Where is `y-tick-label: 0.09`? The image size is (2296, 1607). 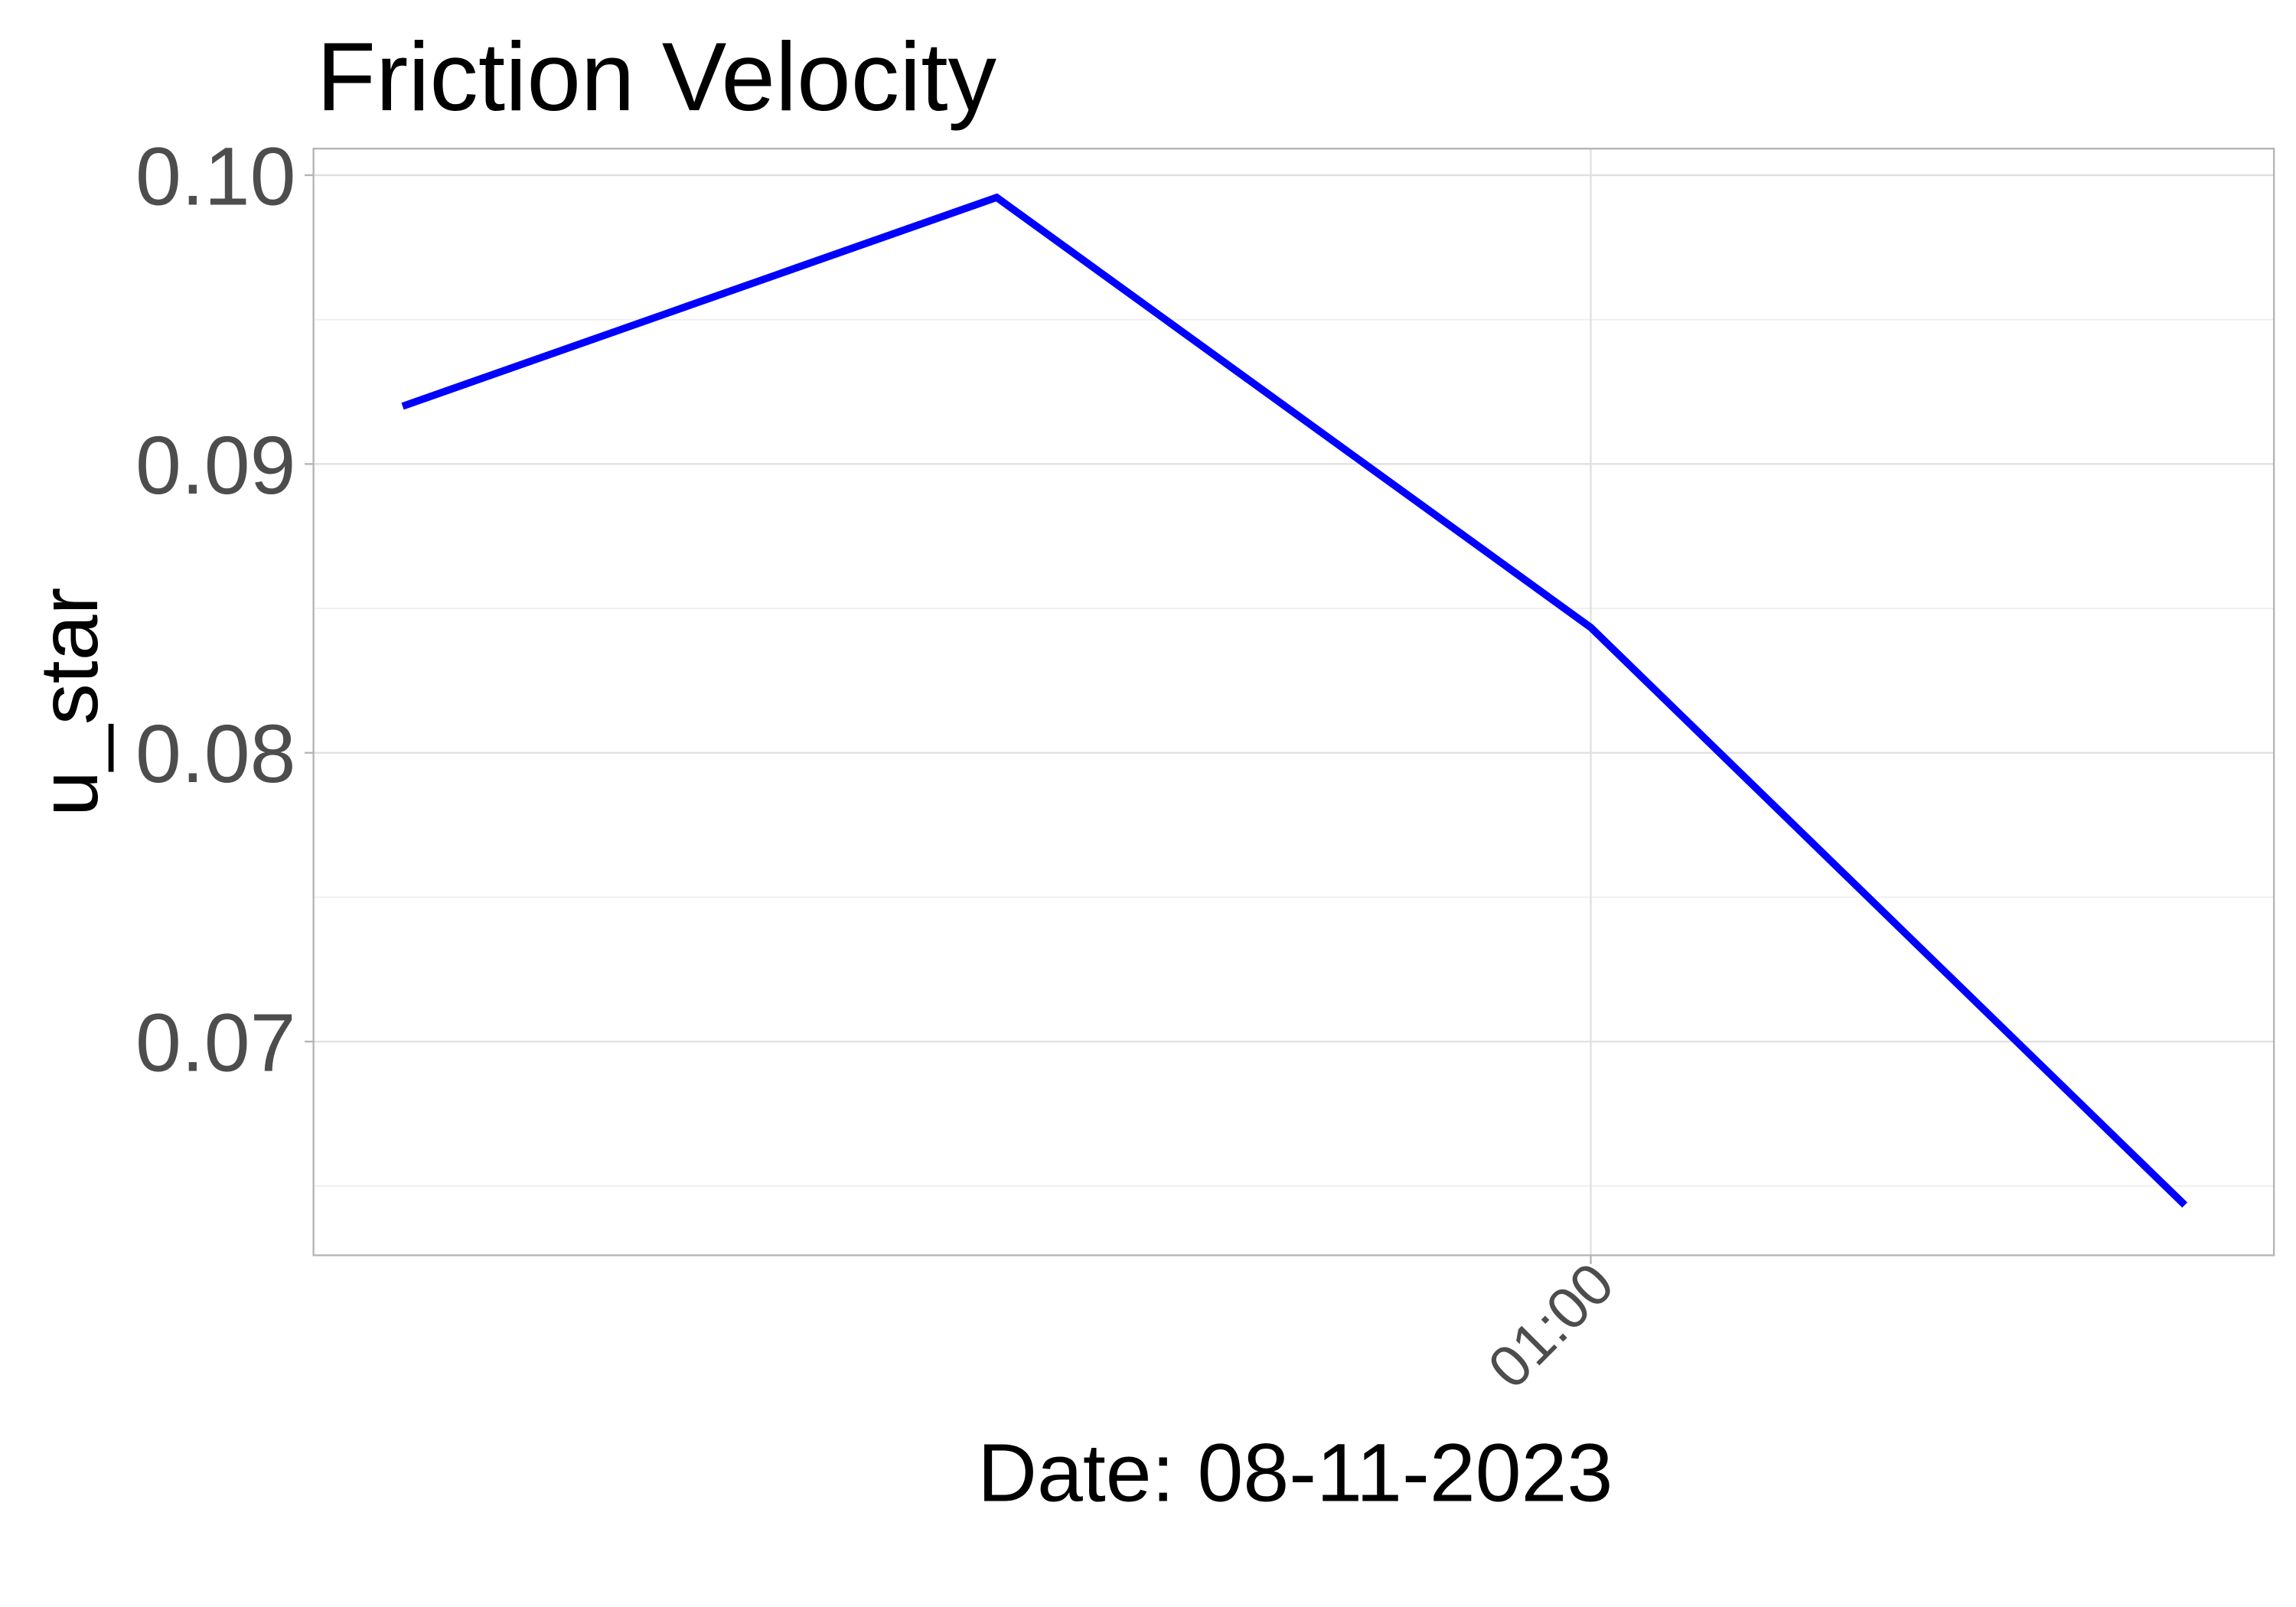 y-tick-label: 0.09 is located at coordinates (215, 465).